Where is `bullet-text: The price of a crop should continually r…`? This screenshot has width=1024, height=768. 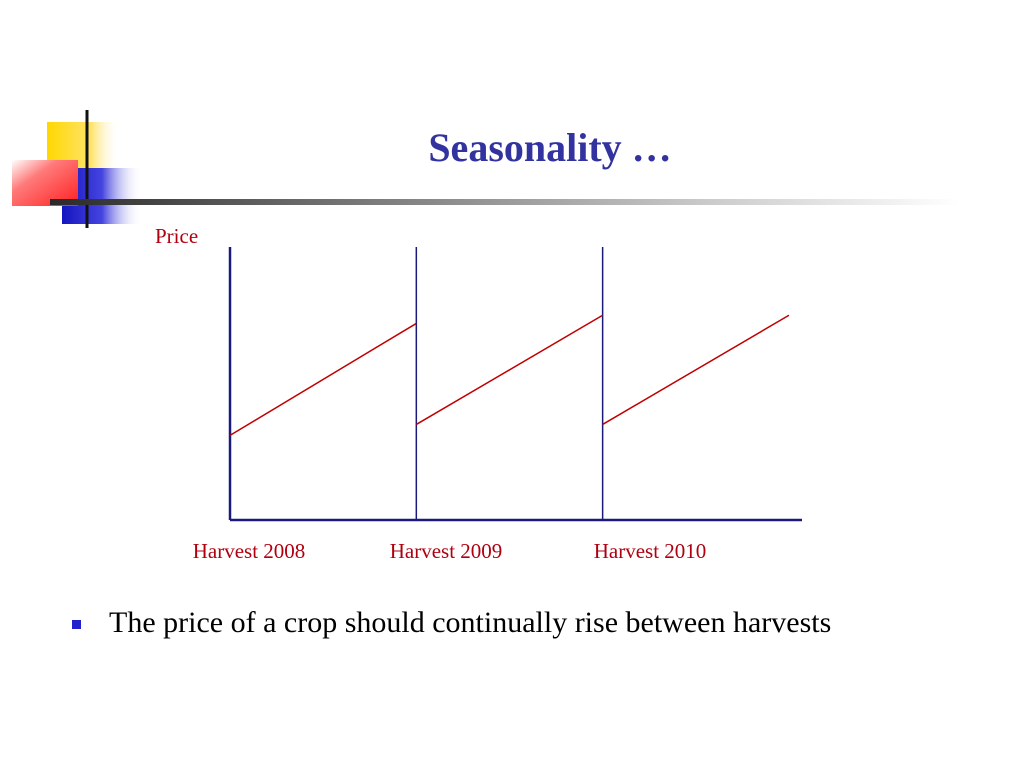 bullet-text: The price of a crop should continually r… is located at coordinates (470, 622).